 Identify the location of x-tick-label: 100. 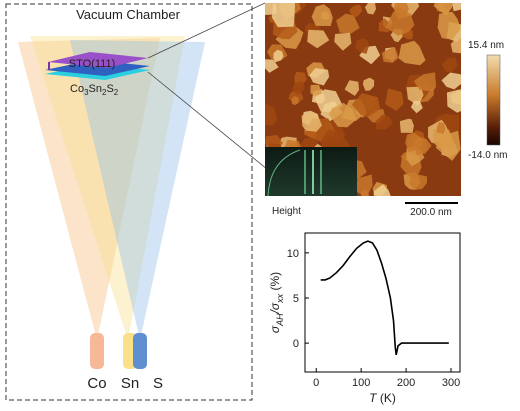
(361, 383).